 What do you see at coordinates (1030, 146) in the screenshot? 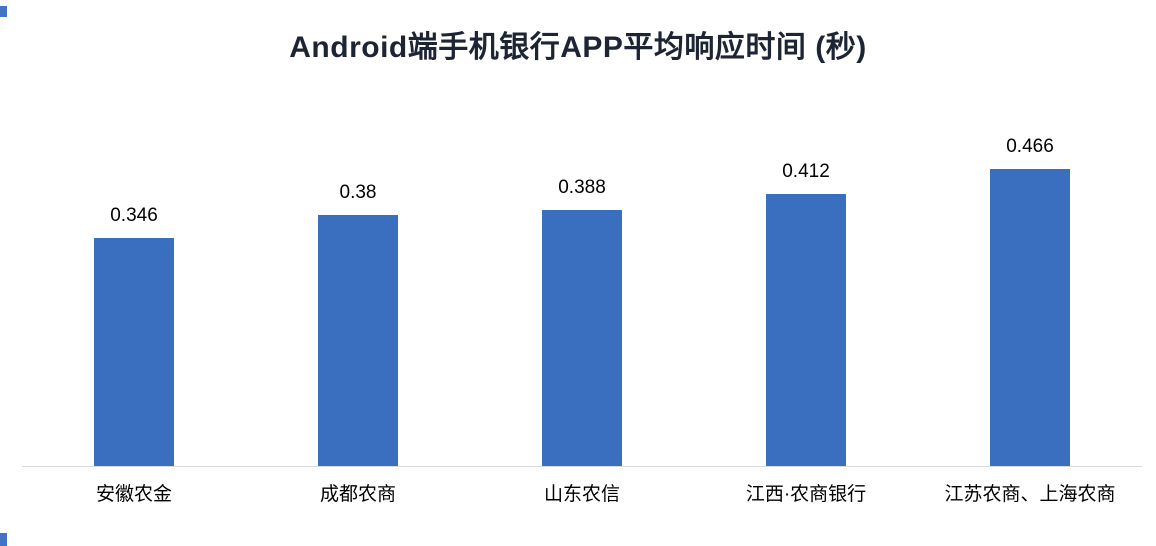
I see `bar-value-label: 0.466` at bounding box center [1030, 146].